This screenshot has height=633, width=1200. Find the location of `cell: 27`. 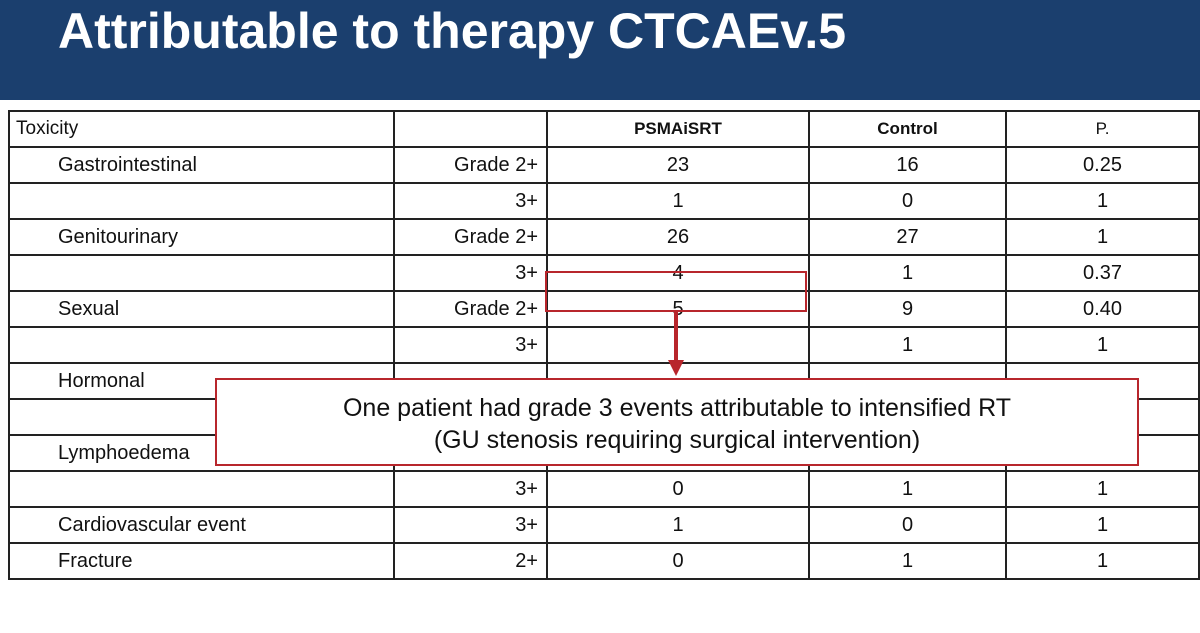

cell: 27 is located at coordinates (907, 237).